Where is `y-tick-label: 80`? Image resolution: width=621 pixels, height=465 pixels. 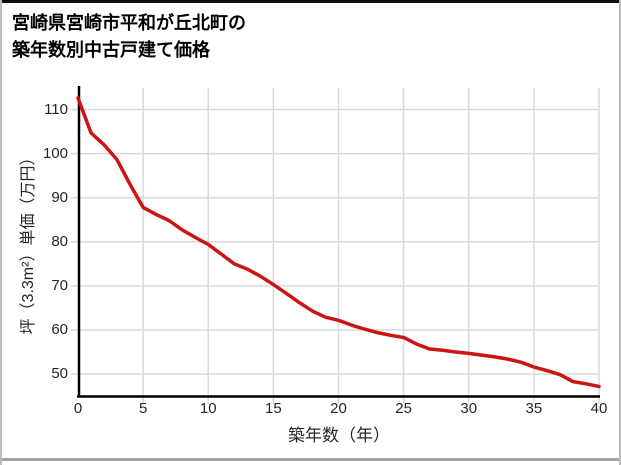 y-tick-label: 80 is located at coordinates (59, 241).